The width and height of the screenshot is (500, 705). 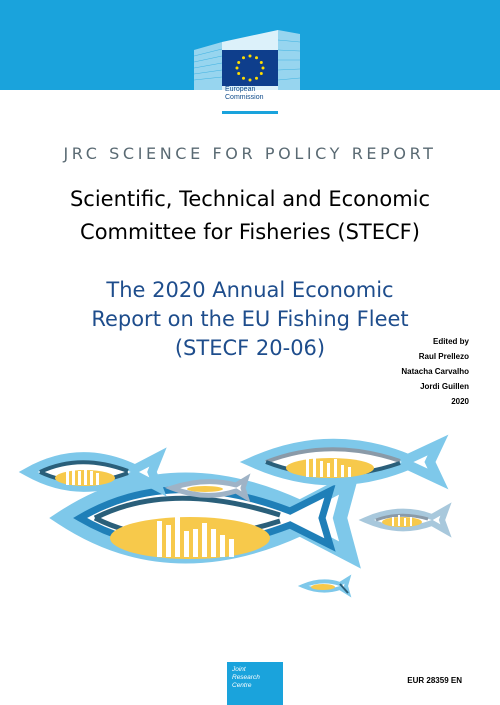 What do you see at coordinates (250, 199) in the screenshot?
I see `title-line-1: Scientific, Technical and Economic` at bounding box center [250, 199].